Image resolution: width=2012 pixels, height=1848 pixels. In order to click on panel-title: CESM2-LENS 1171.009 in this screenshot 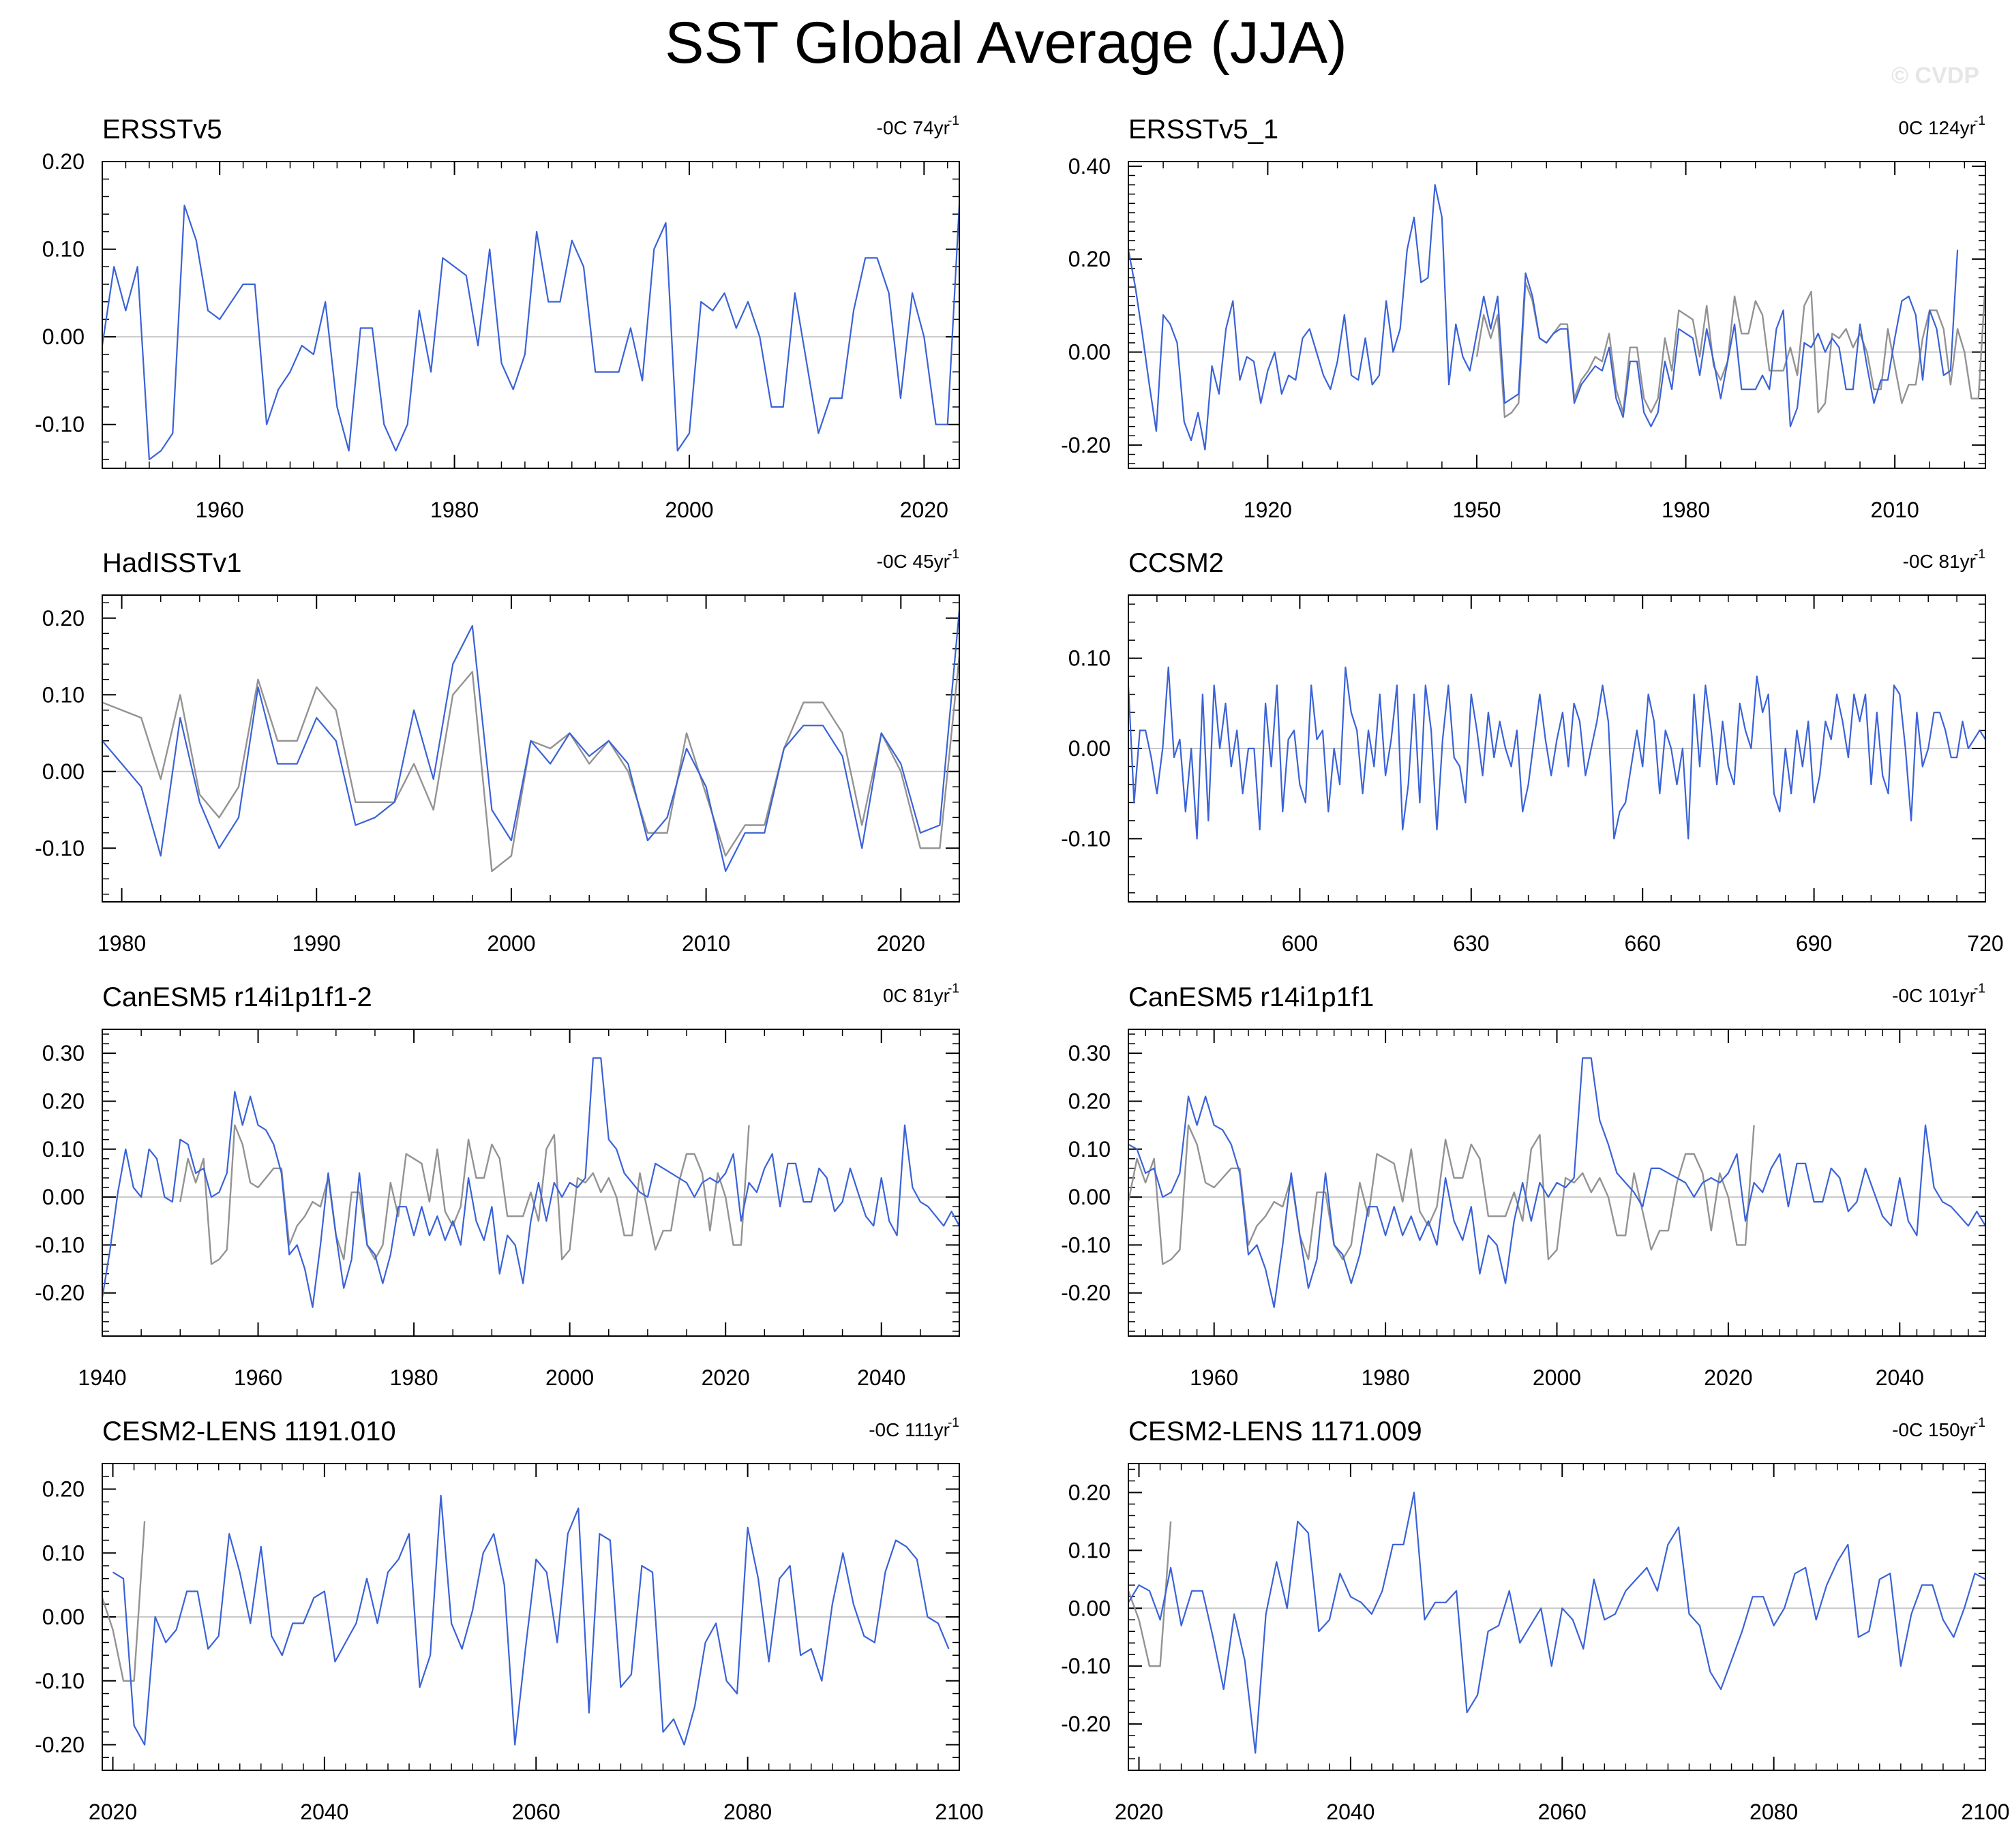, I will do `click(1275, 1431)`.